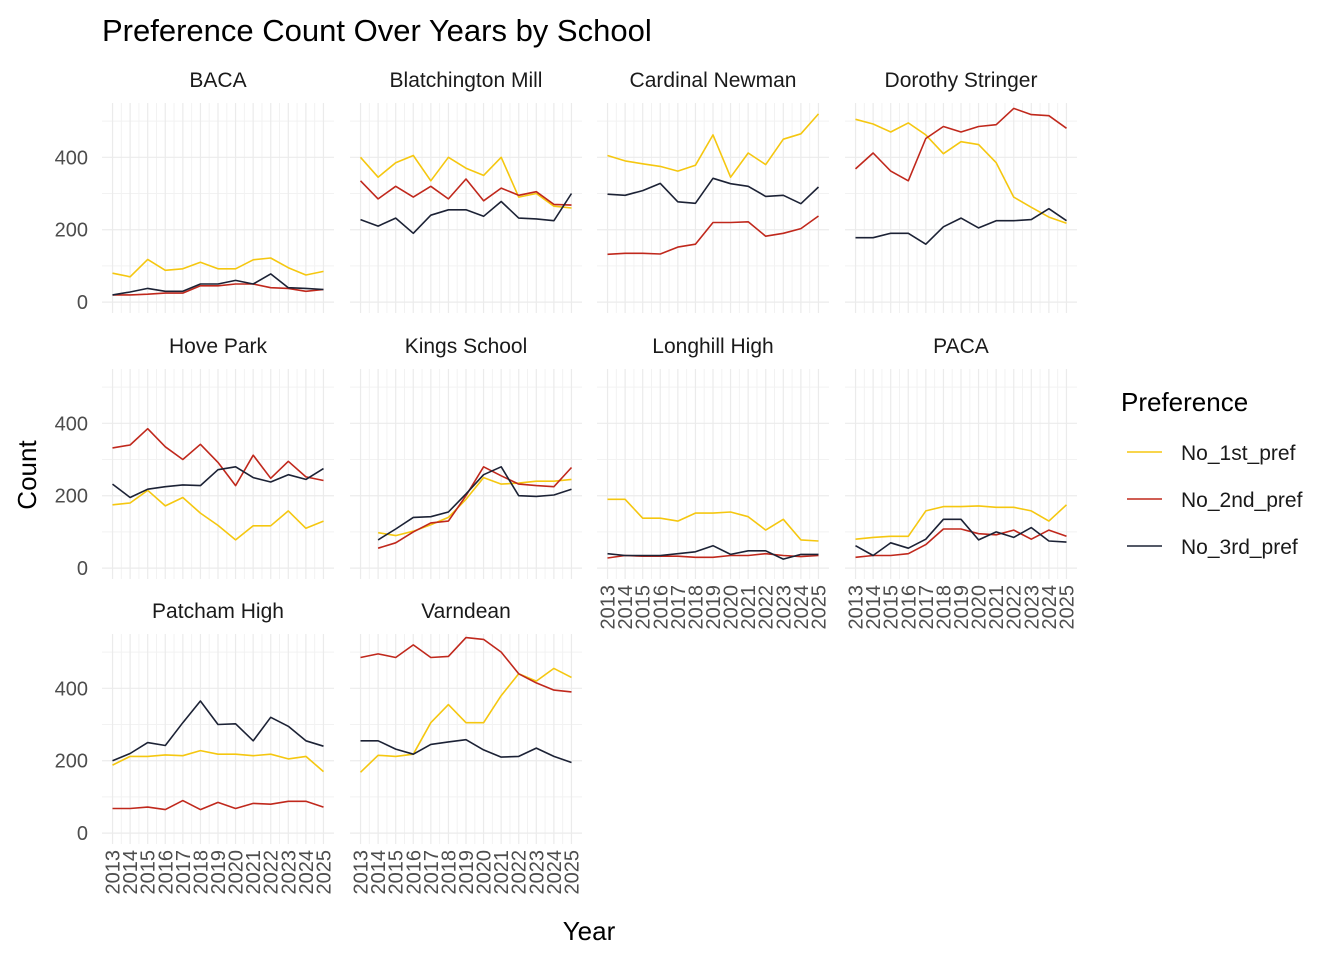  What do you see at coordinates (1238, 453) in the screenshot?
I see `legend-label: No_1st_pref` at bounding box center [1238, 453].